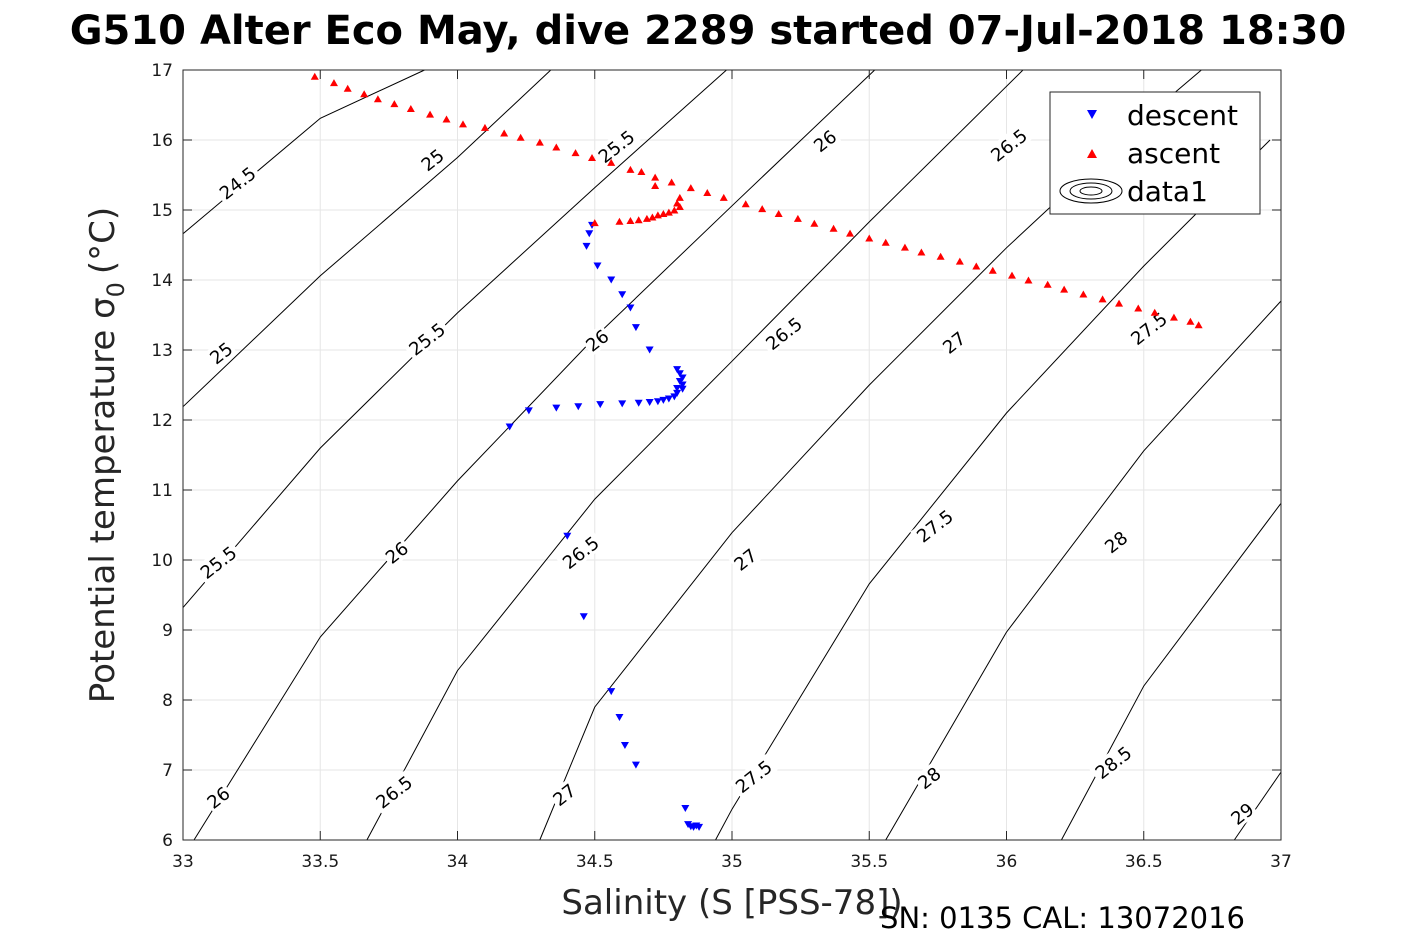 The image size is (1417, 945). What do you see at coordinates (458, 862) in the screenshot?
I see `x-tick-label: 34` at bounding box center [458, 862].